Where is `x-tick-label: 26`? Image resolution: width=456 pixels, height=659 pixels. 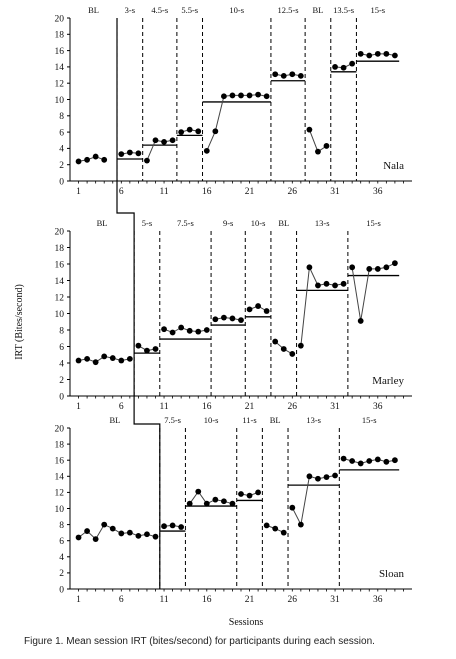 x-tick-label: 26 is located at coordinates (293, 600).